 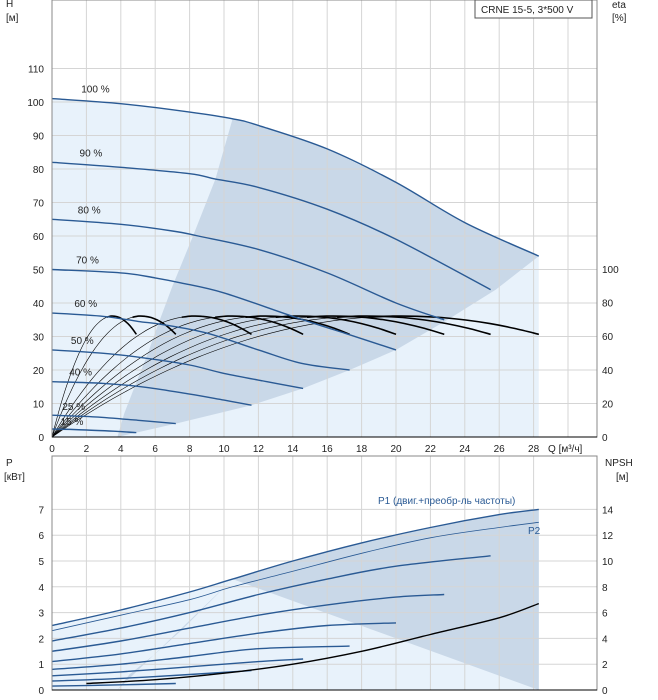 I want to click on p-tick-label: 2, so click(x=41, y=639).